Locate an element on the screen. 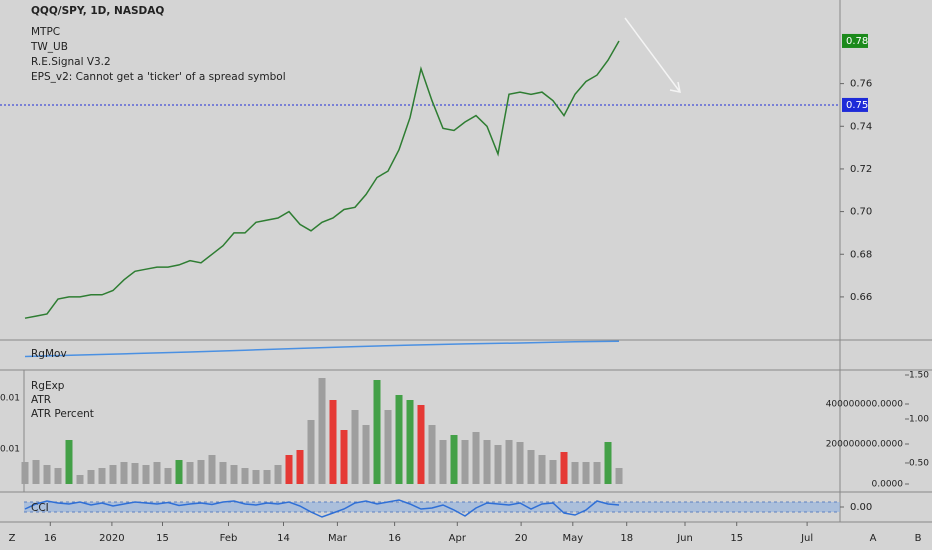 The height and width of the screenshot is (550, 932). button: B is located at coordinates (918, 538).